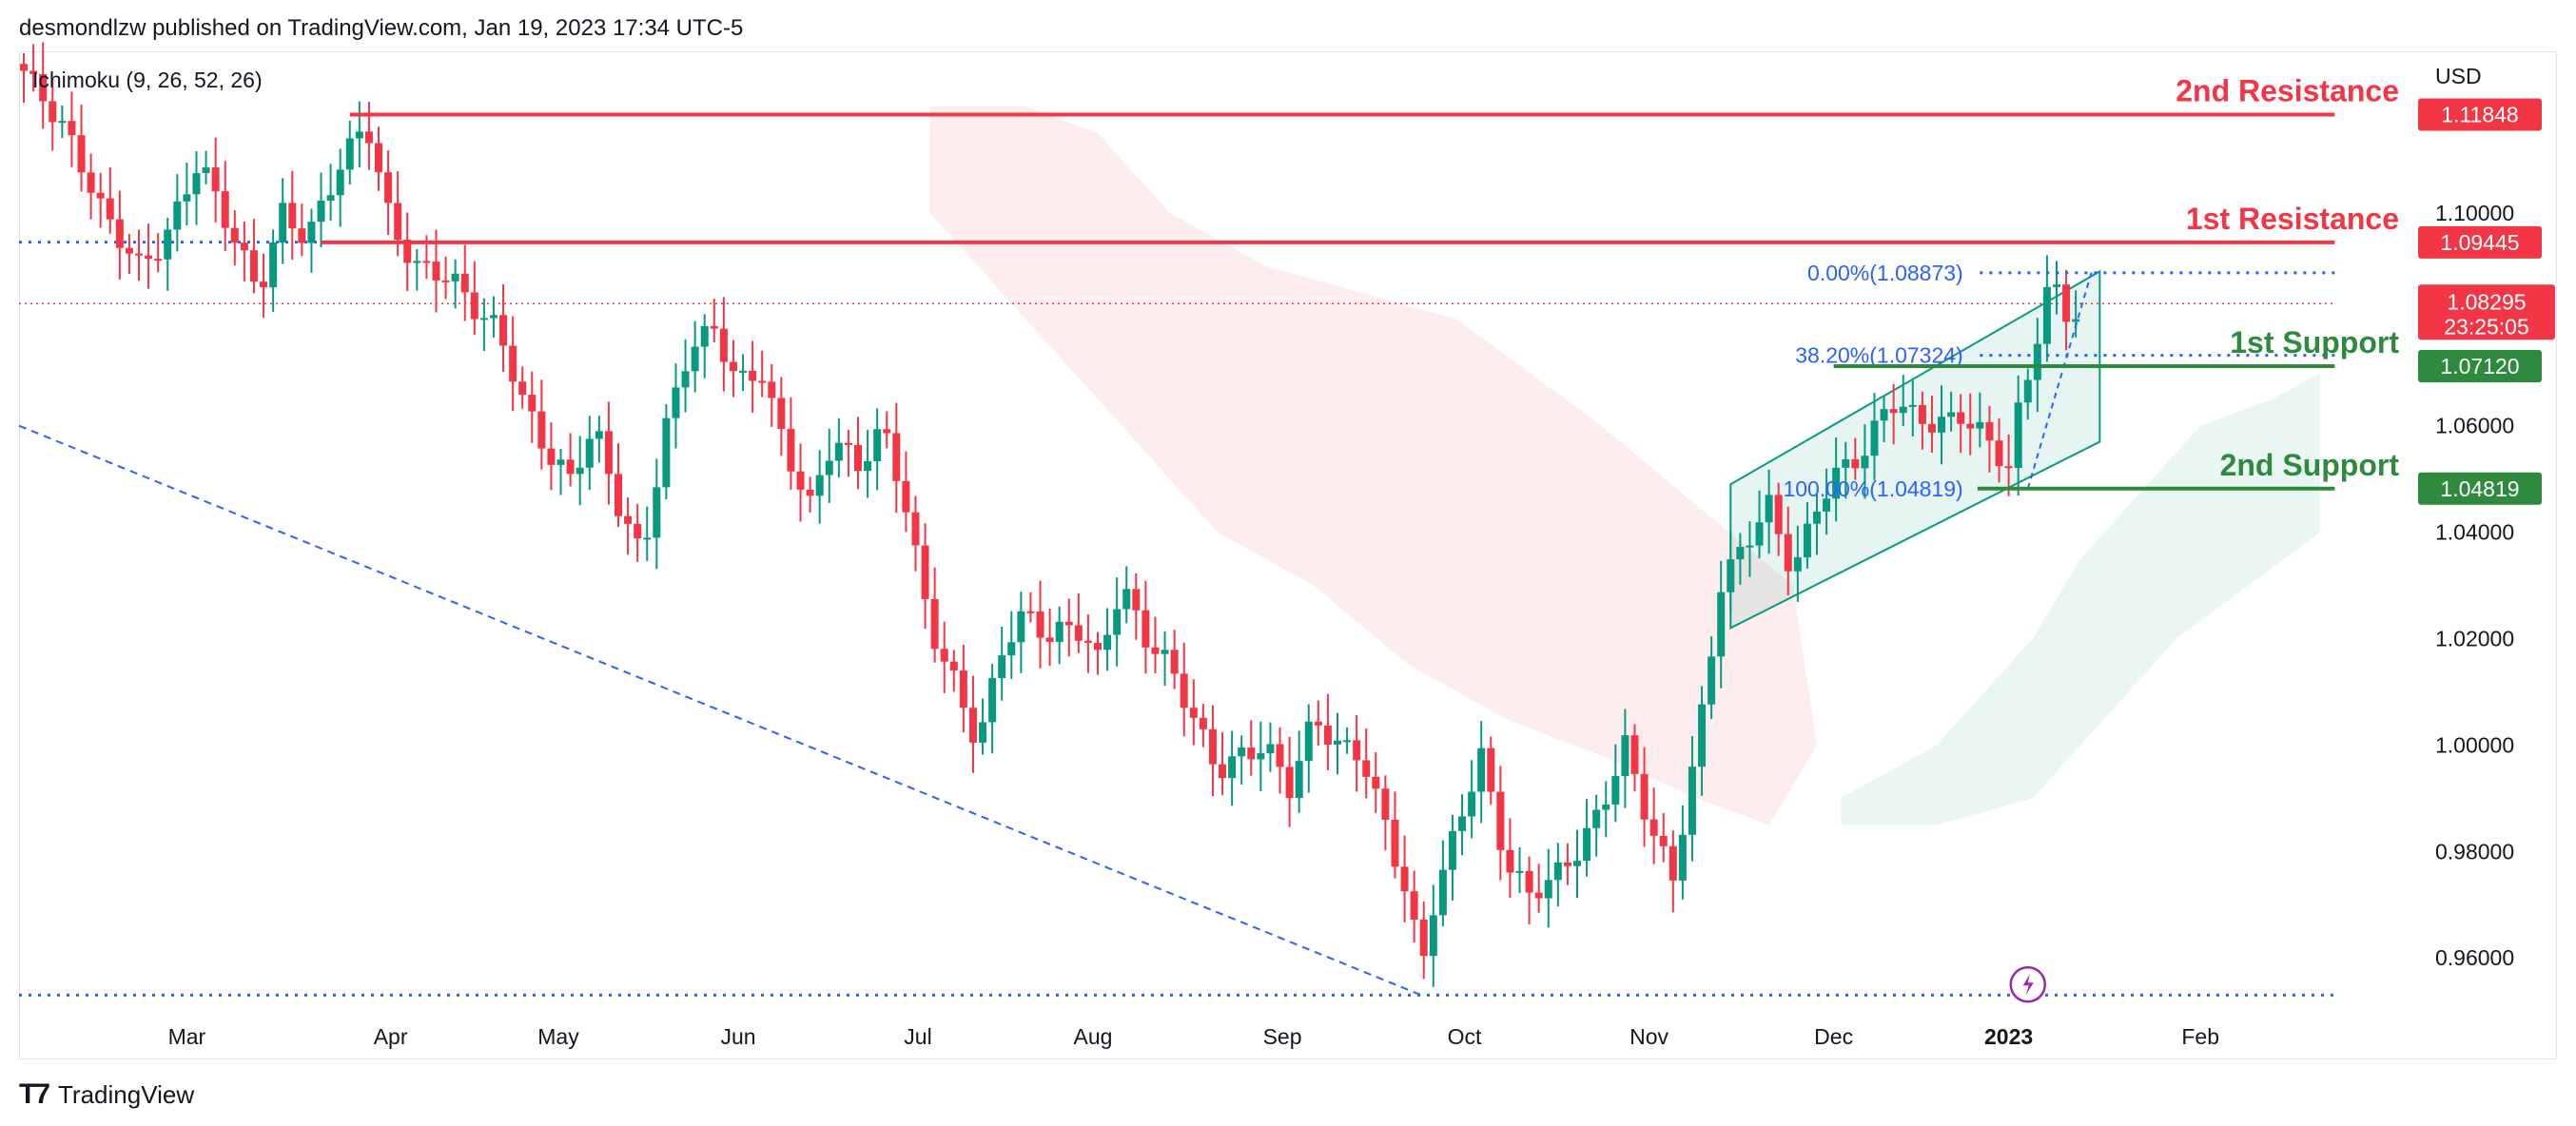 The width and height of the screenshot is (2576, 1126). What do you see at coordinates (1092, 1036) in the screenshot?
I see `x-tick-label: Aug` at bounding box center [1092, 1036].